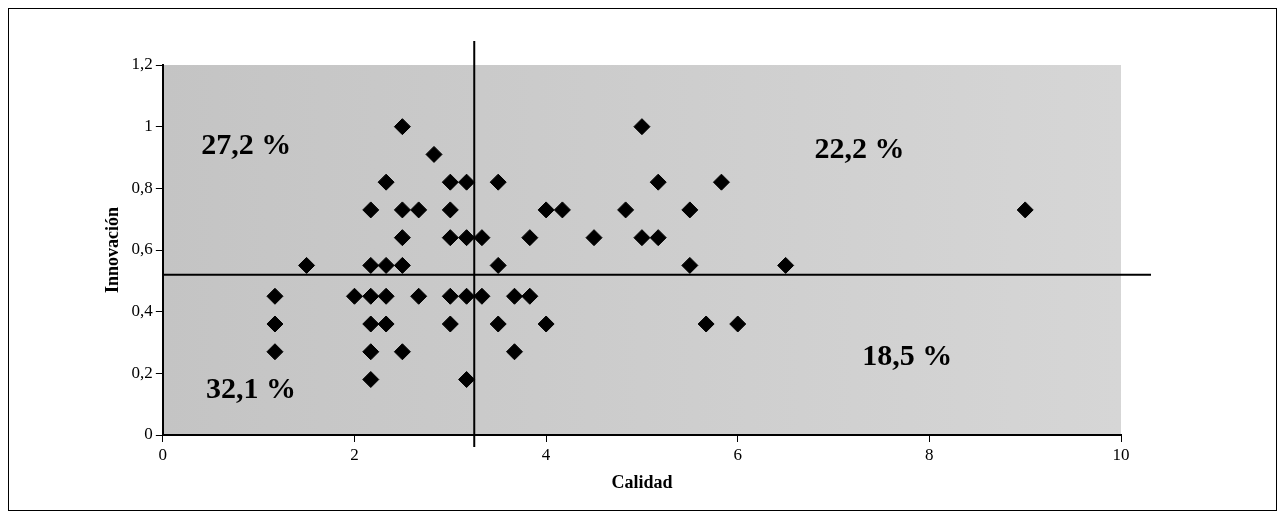 This screenshot has height=519, width=1285. What do you see at coordinates (354, 454) in the screenshot?
I see `x-tick-label: 2` at bounding box center [354, 454].